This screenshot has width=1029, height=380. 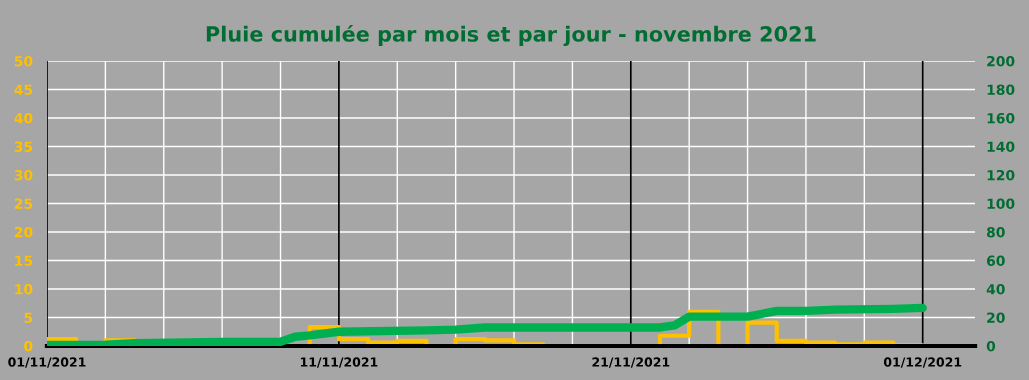 I want to click on y-tick-label: 25, so click(x=23, y=203).